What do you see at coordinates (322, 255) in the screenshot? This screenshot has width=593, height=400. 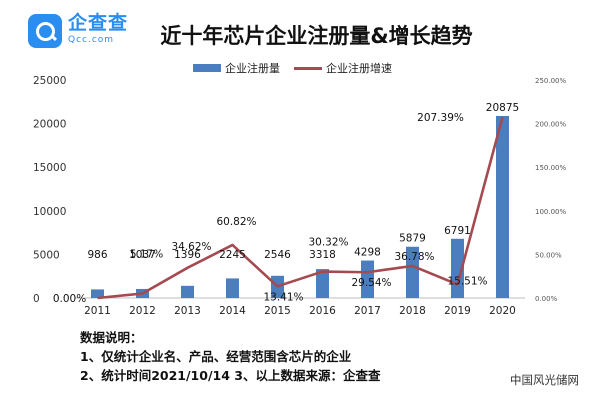 I see `bar-value-label: 3318` at bounding box center [322, 255].